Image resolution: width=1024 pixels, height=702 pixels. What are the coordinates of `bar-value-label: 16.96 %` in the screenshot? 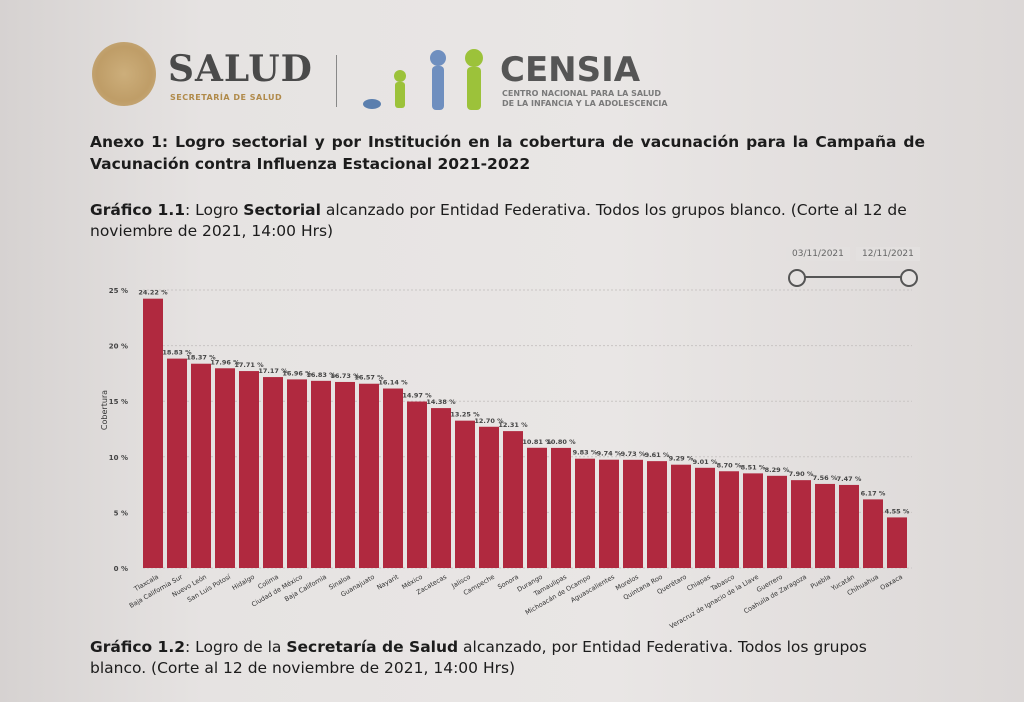 It's located at (297, 373).